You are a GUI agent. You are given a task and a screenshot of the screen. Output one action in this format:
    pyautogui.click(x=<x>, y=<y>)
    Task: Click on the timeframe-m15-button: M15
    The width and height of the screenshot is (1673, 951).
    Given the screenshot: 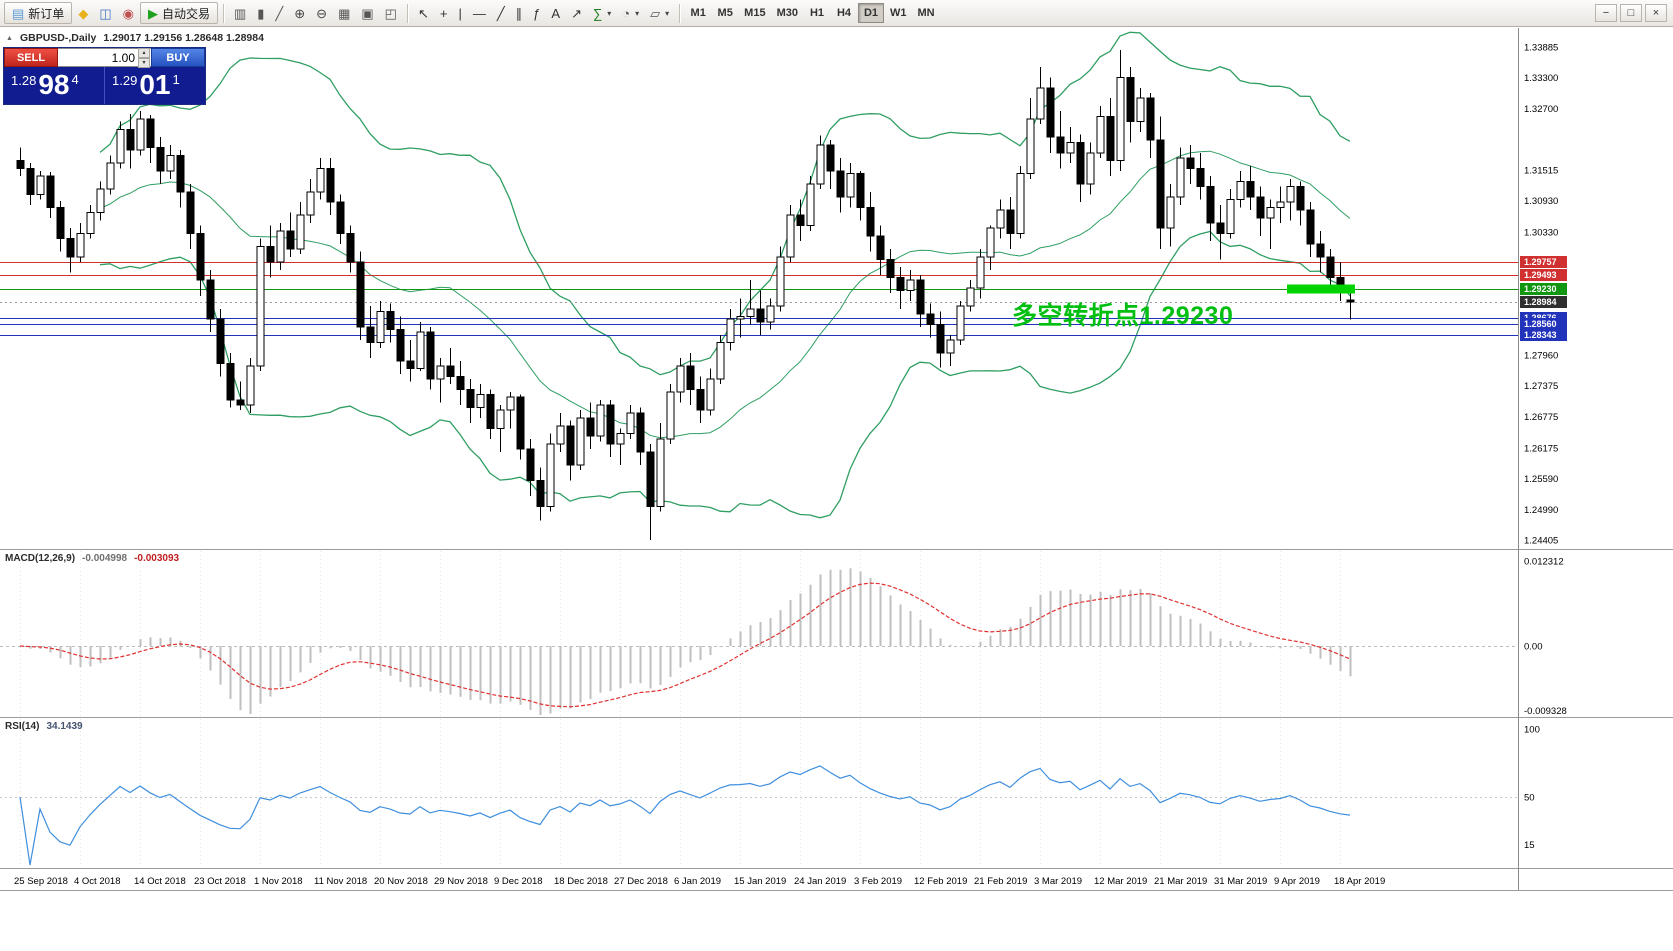 What is the action you would take?
    pyautogui.click(x=754, y=13)
    